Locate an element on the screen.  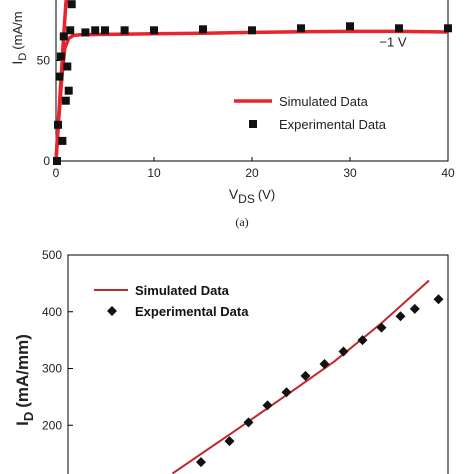
panel-a-x-tick-label: 30 is located at coordinates (350, 173).